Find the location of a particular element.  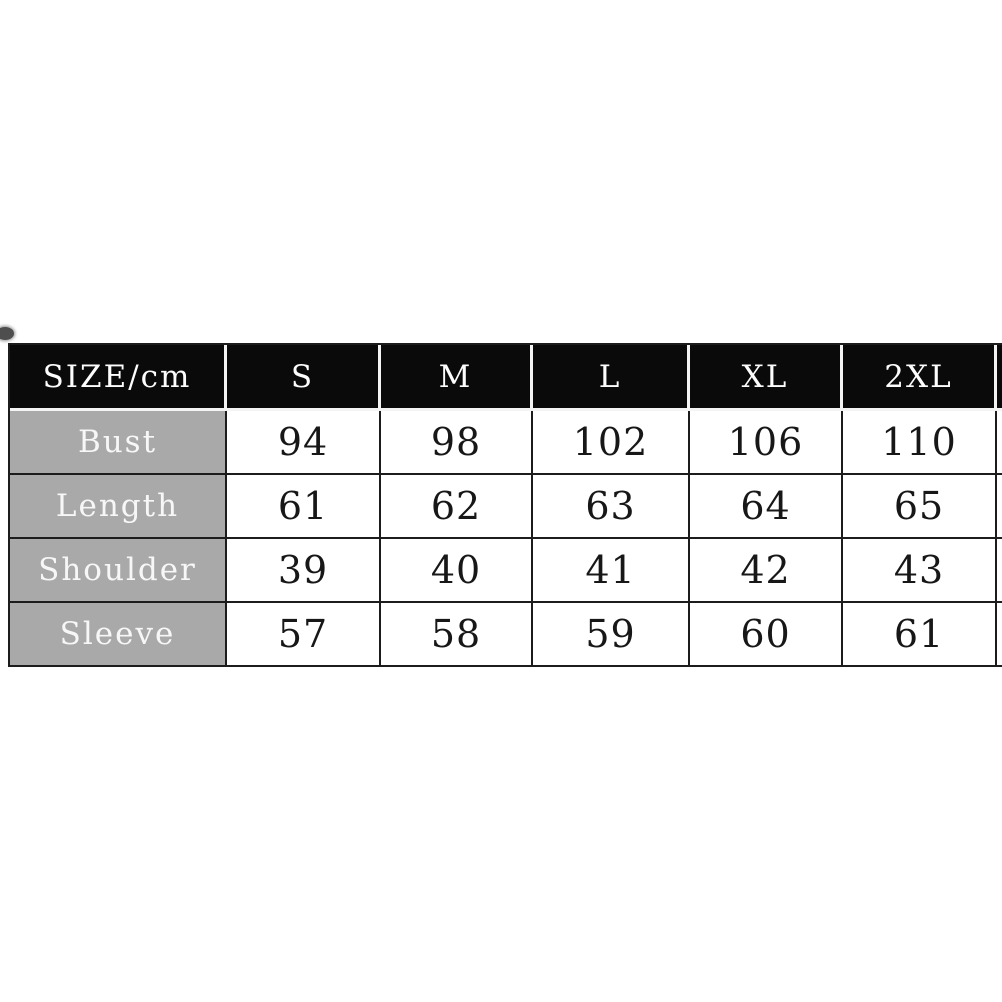

header-cell-size-s: S is located at coordinates (304, 378).